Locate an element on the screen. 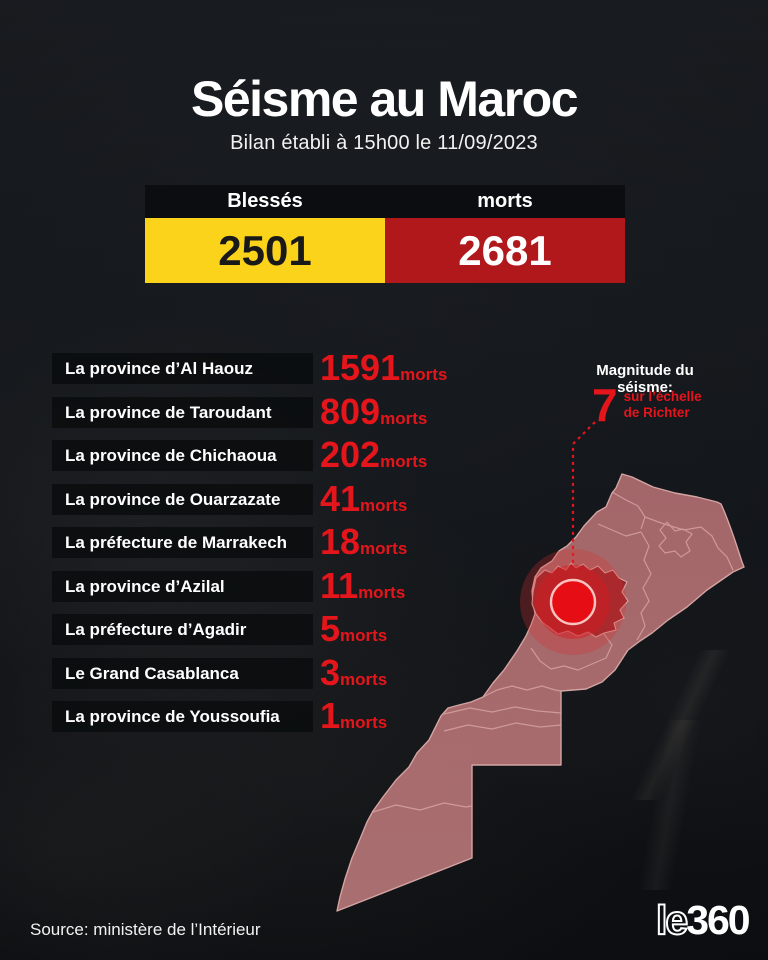 Image resolution: width=768 pixels, height=960 pixels. injured-count: 2501 is located at coordinates (265, 250).